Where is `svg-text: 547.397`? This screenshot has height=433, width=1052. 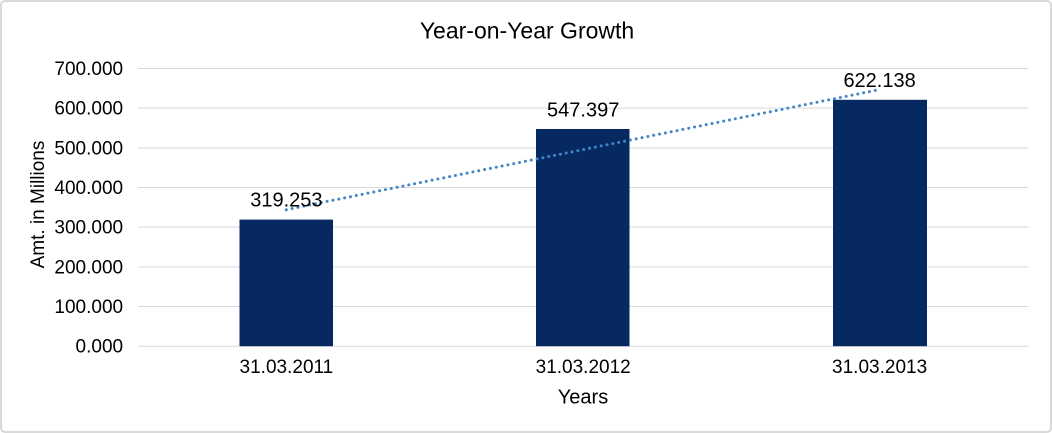 svg-text: 547.397 is located at coordinates (583, 111).